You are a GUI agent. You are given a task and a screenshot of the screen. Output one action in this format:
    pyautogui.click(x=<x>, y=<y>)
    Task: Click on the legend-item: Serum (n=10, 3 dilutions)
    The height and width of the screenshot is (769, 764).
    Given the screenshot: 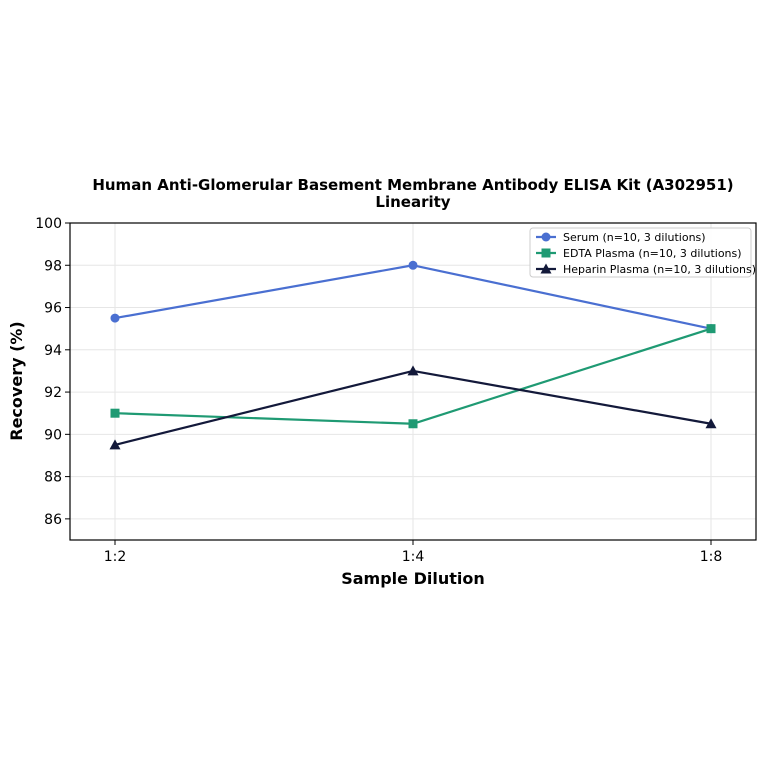 What is the action you would take?
    pyautogui.click(x=621, y=237)
    